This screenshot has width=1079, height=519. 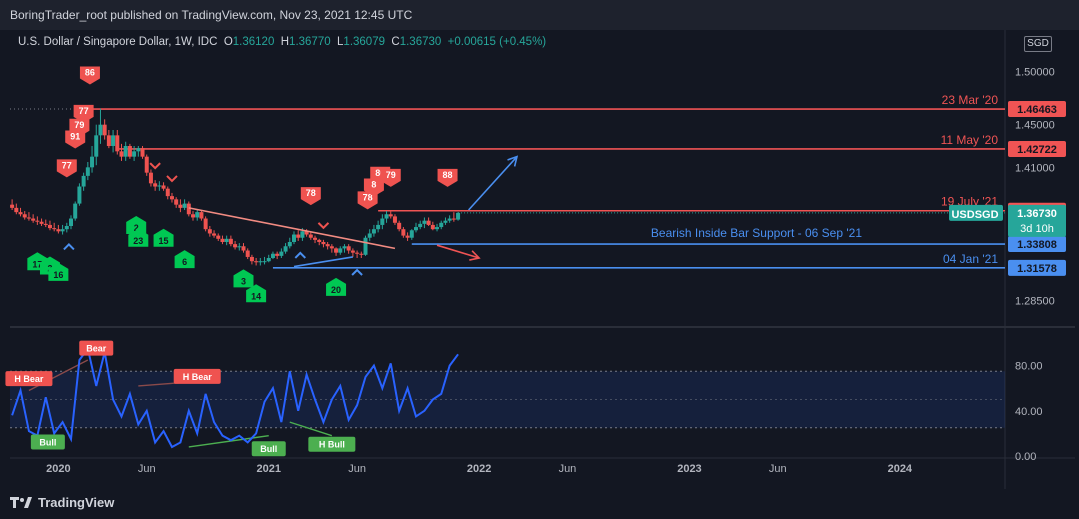 What do you see at coordinates (62, 502) in the screenshot?
I see `tradingview-logo: TradingView` at bounding box center [62, 502].